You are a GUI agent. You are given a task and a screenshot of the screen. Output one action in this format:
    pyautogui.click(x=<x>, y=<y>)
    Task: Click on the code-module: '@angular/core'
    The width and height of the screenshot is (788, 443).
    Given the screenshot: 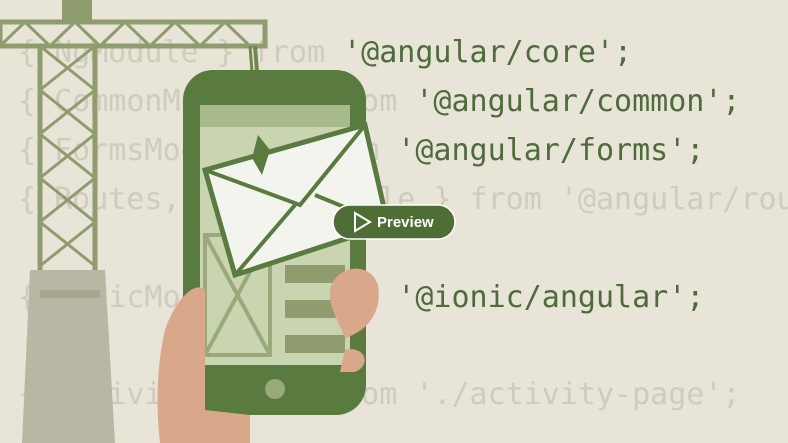 What is the action you would take?
    pyautogui.click(x=478, y=52)
    